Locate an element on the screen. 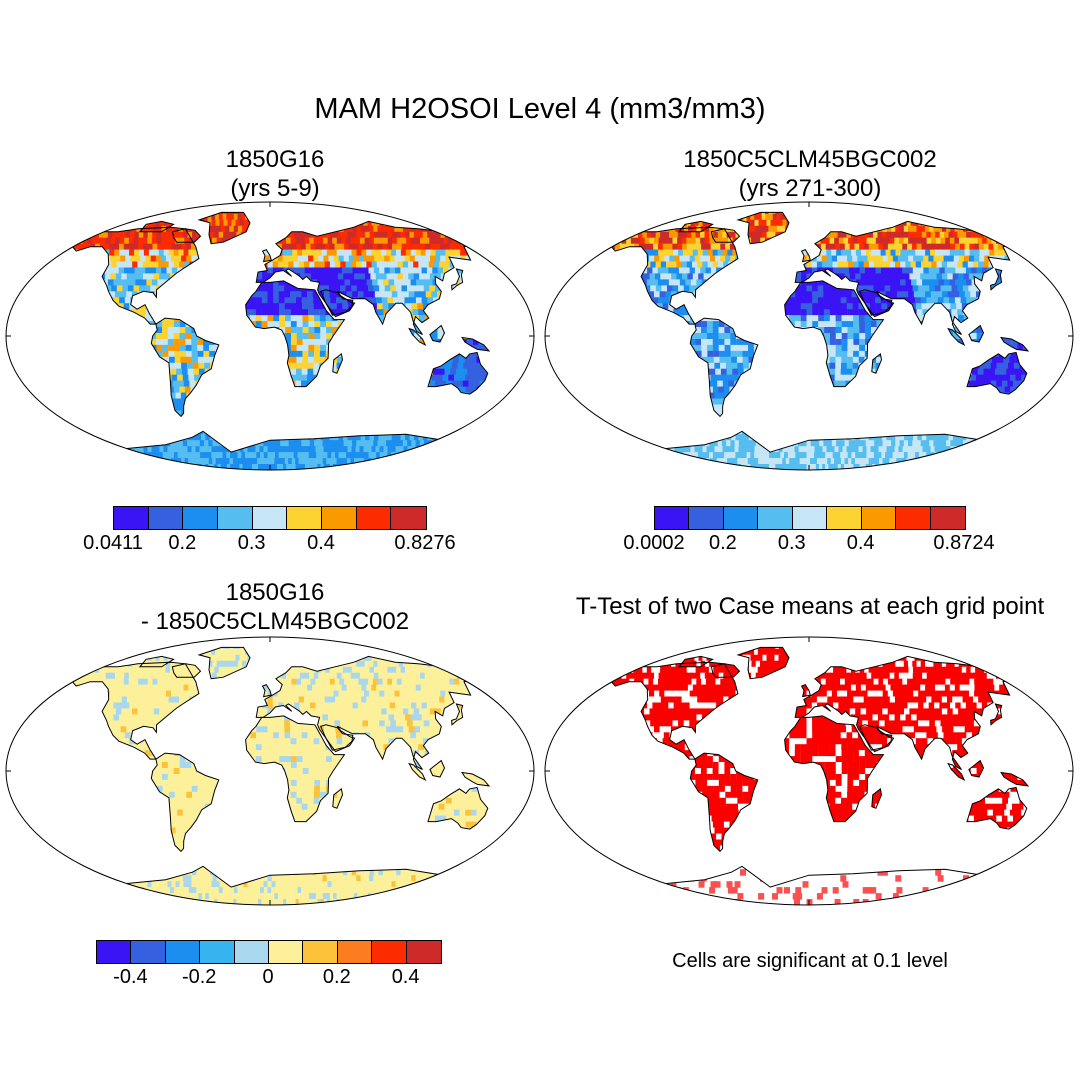 The width and height of the screenshot is (1080, 1080). panel1-title-line1: 1850G16 is located at coordinates (275, 159).